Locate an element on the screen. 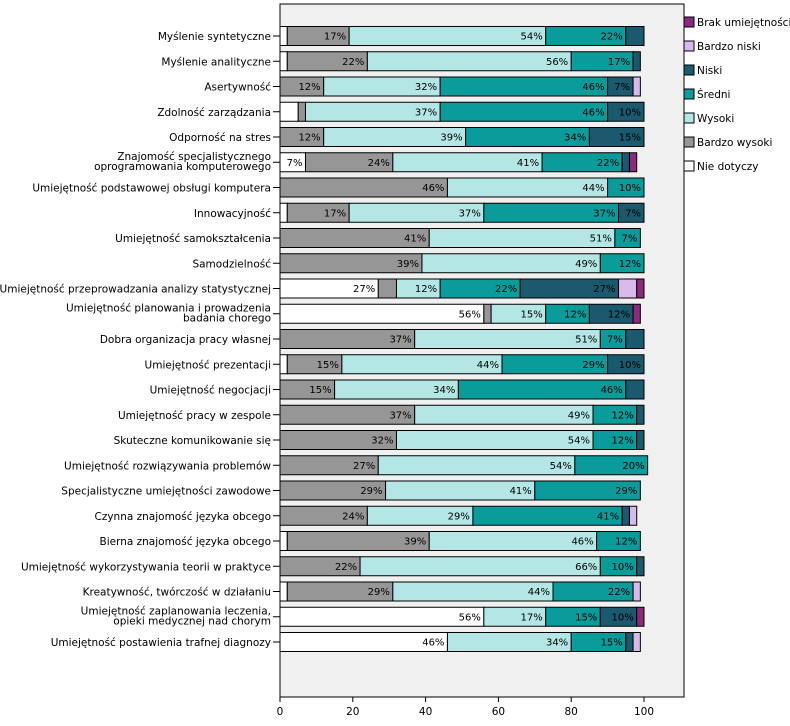 This screenshot has width=790, height=726. legend-label: Nie dotyczy is located at coordinates (728, 167).